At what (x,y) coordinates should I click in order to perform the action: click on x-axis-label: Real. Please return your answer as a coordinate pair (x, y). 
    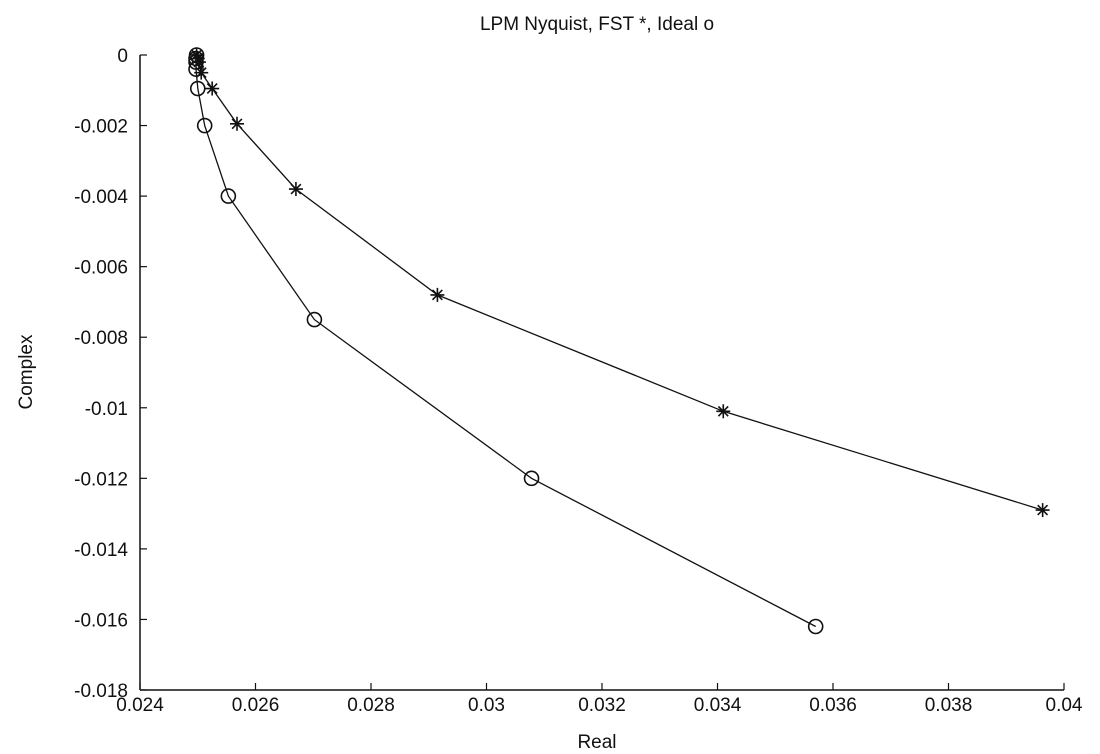
    Looking at the image, I should click on (596, 742).